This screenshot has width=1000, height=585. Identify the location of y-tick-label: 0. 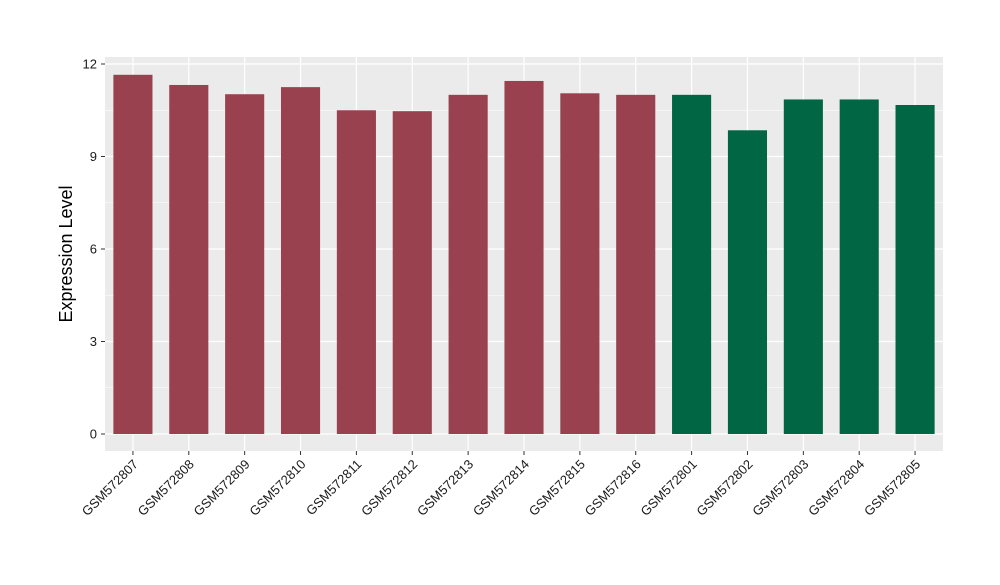
(93, 434).